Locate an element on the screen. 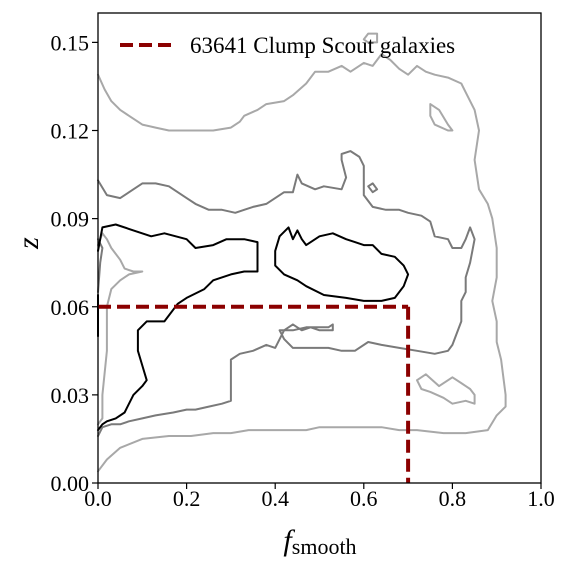  y-axis-ticks: 0.00 0.03 0.06 0.09 0.12 0.15 is located at coordinates (74, 263).